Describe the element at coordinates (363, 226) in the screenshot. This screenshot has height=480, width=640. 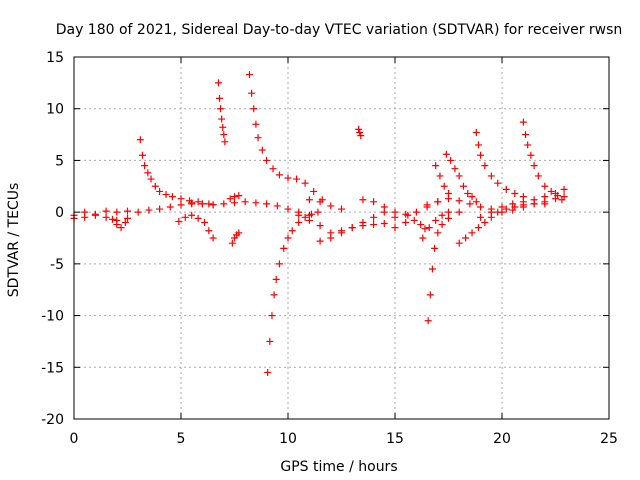
I see `series-arc-12h-mid` at that location.